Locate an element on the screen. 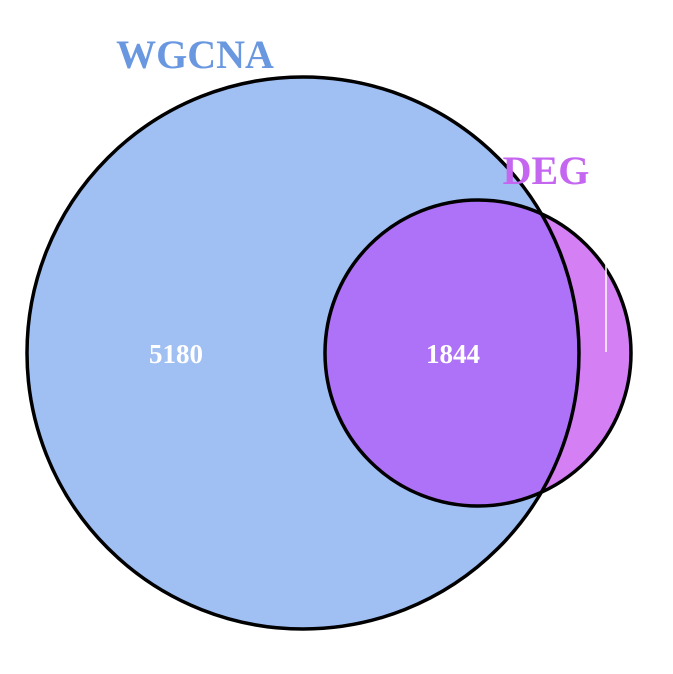 This screenshot has width=673, height=674. wgcna-set-label: WGCNA is located at coordinates (195, 54).